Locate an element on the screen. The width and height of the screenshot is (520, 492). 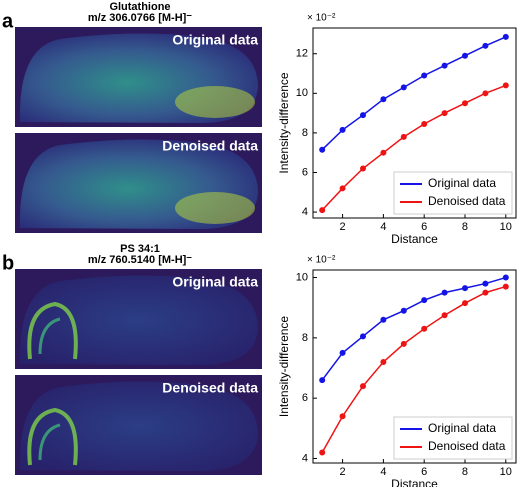
panel-title: PS 34:1 is located at coordinates (140, 249).